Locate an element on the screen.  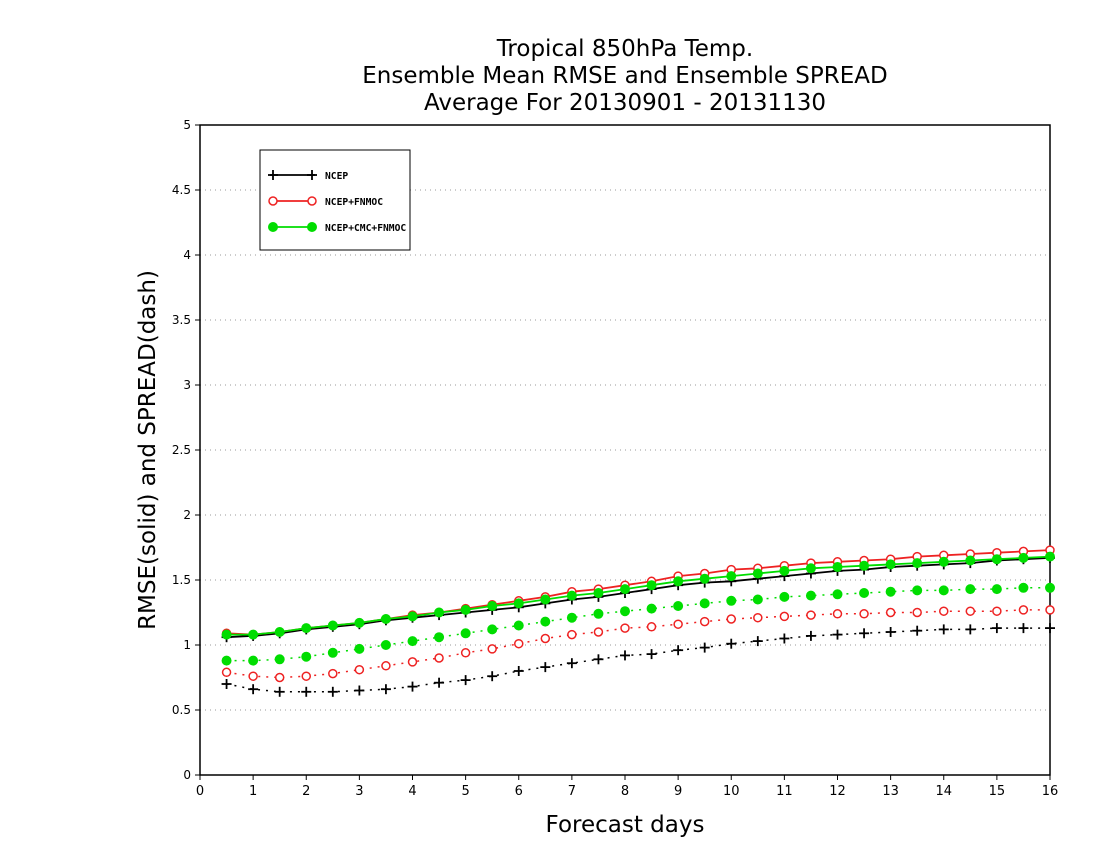
spread-line is located at coordinates (638, 660).